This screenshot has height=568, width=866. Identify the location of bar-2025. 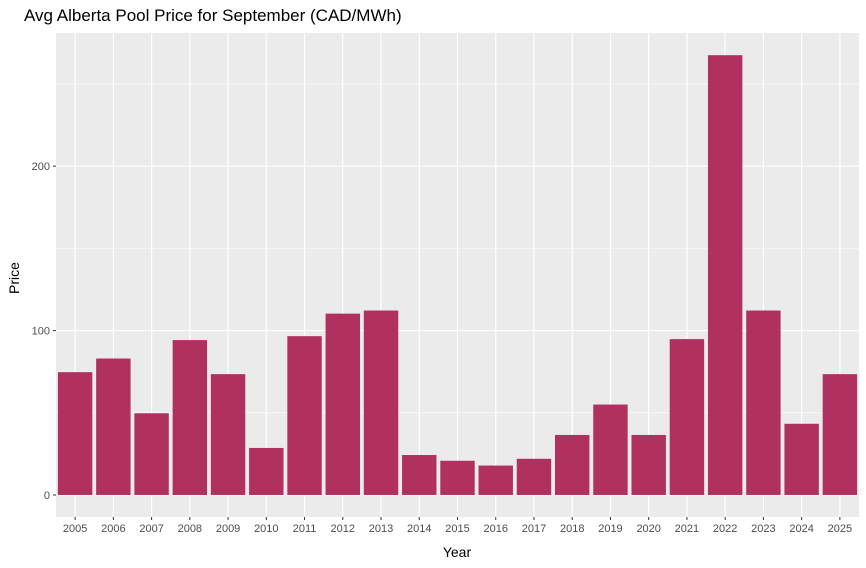
(840, 434).